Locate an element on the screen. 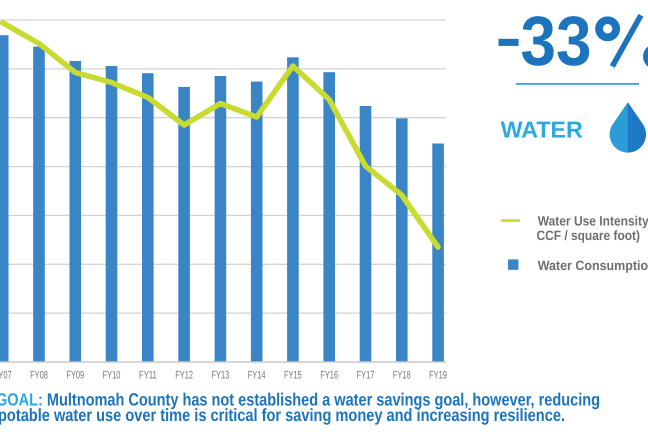 Image resolution: width=648 pixels, height=432 pixels. svg-text: FY10 is located at coordinates (112, 376).